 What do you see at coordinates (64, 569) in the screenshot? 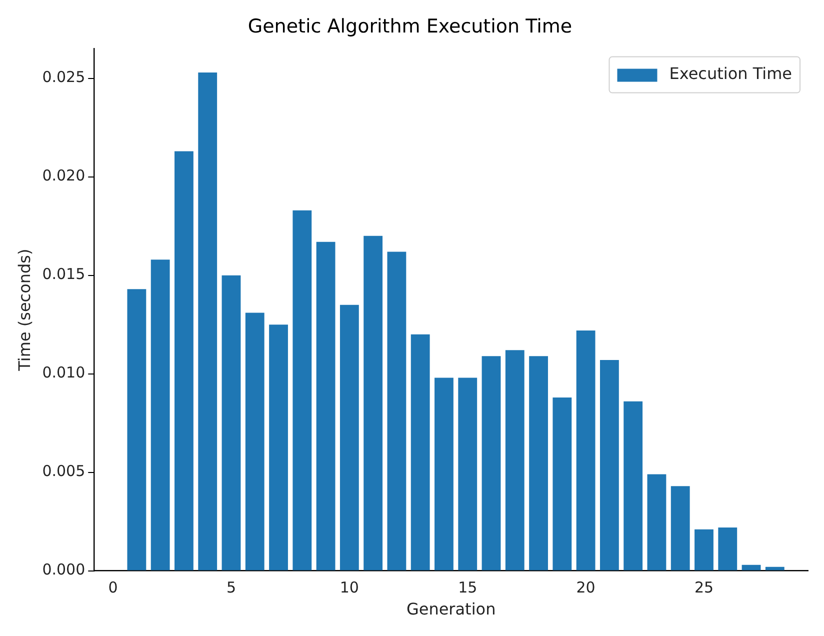
I see `y-tick-label: 0.000` at bounding box center [64, 569].